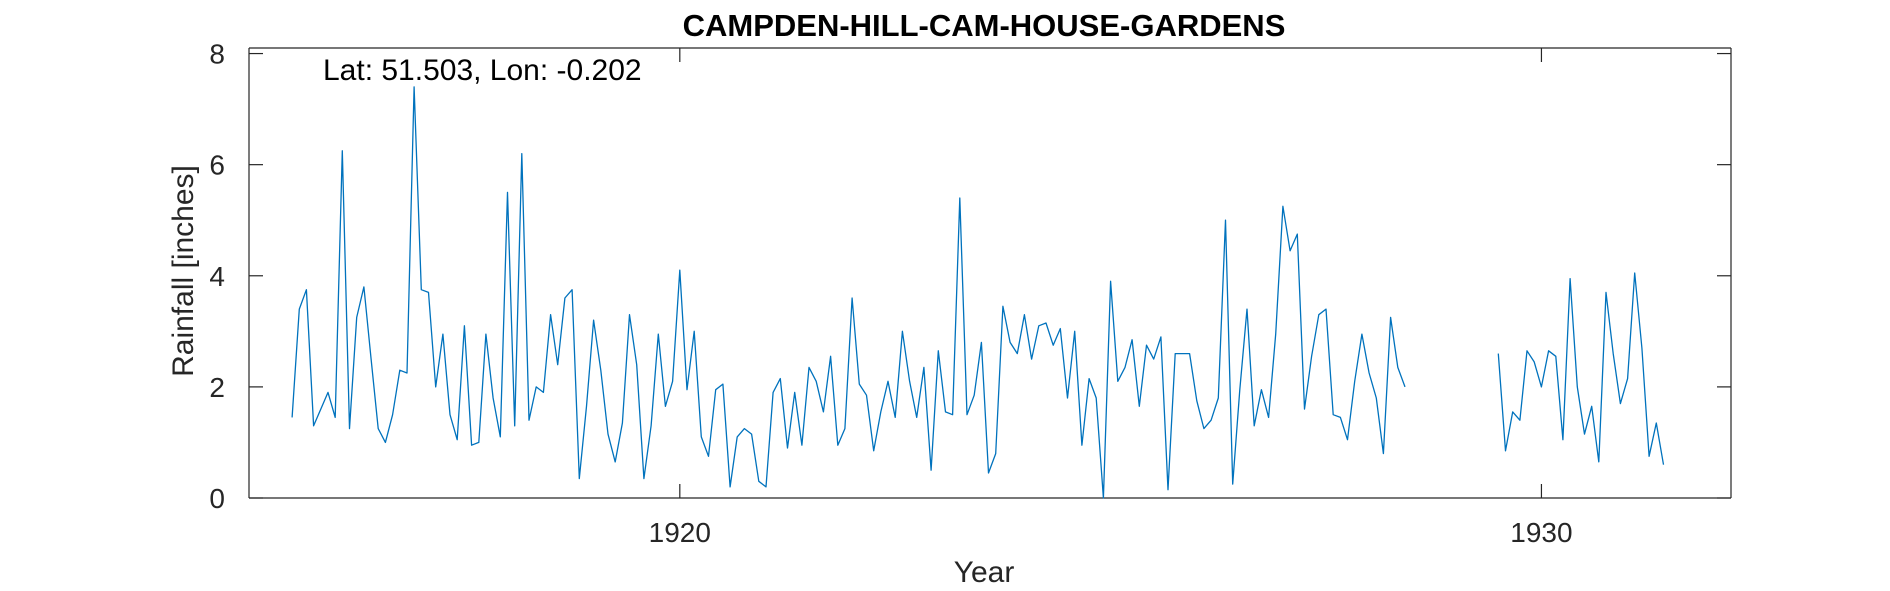 This screenshot has height=591, width=1890. I want to click on x-axis-title: Year, so click(984, 572).